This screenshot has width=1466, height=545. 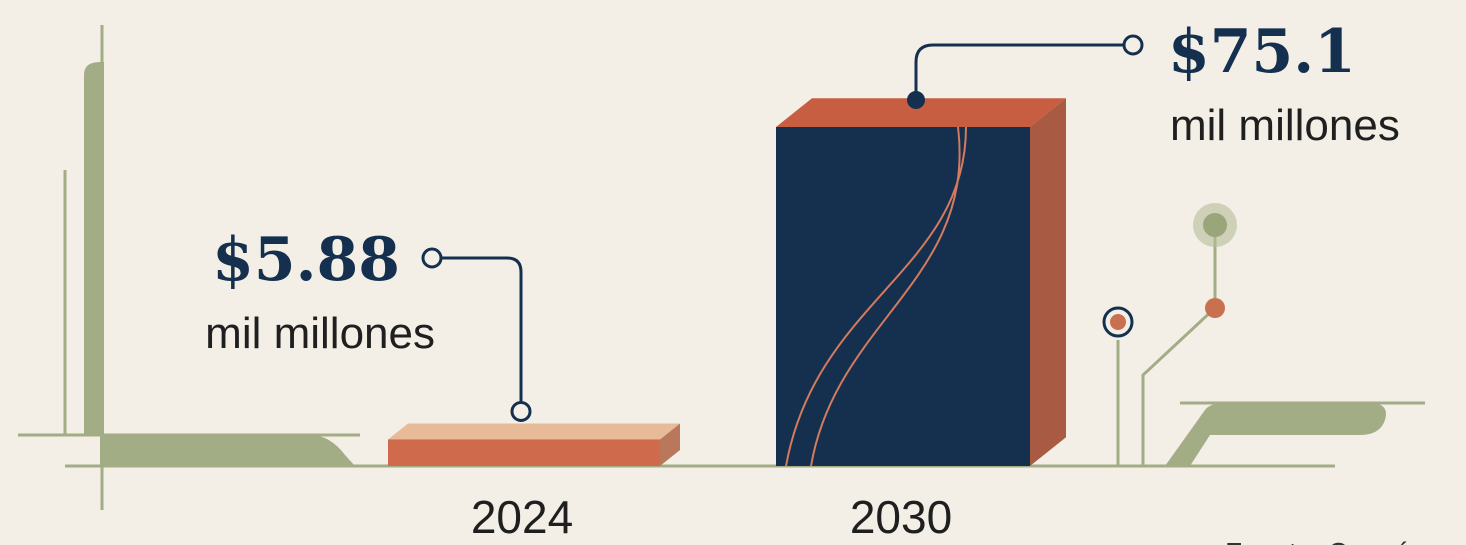 What do you see at coordinates (1262, 52) in the screenshot?
I see `value-label: $75.1` at bounding box center [1262, 52].